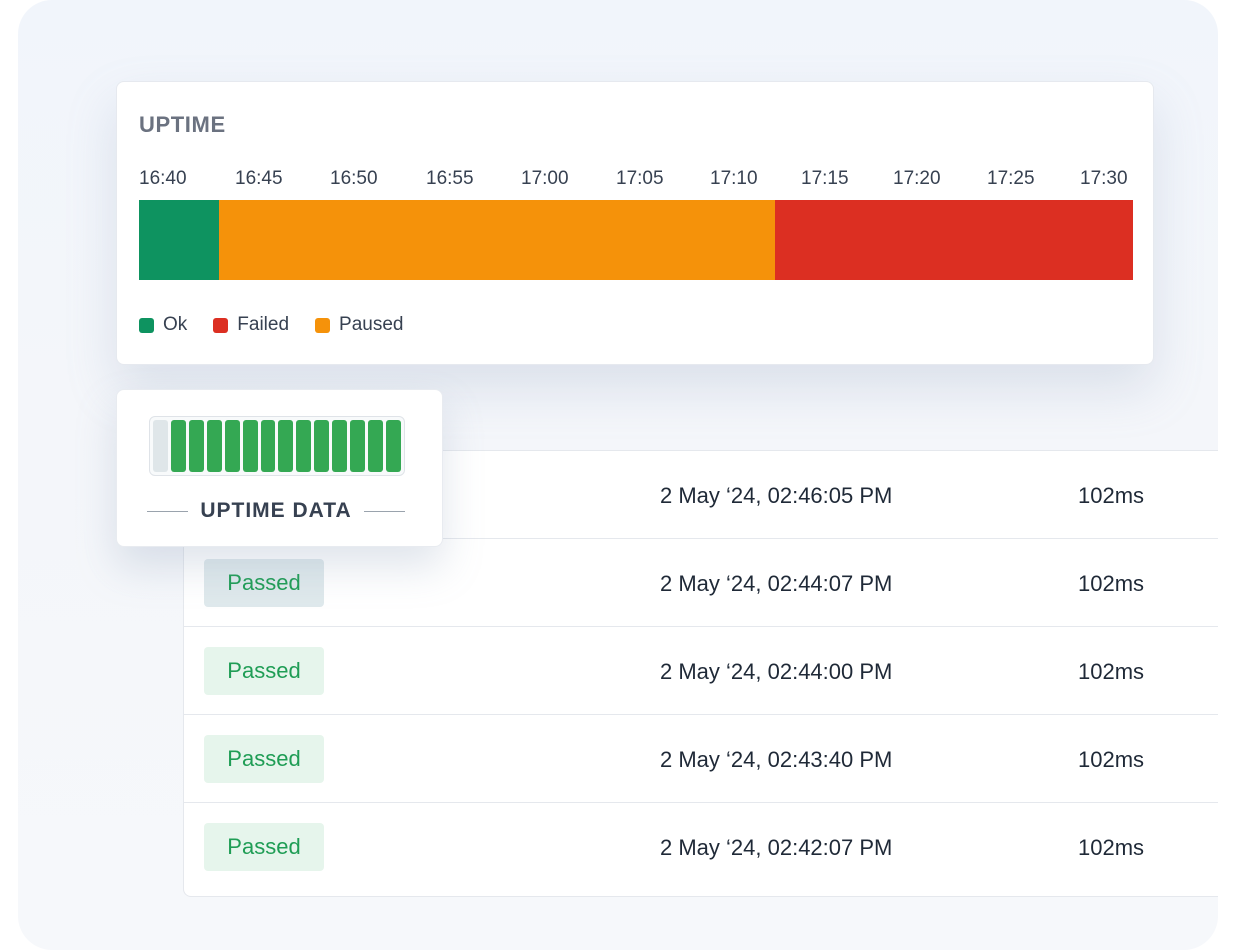 This screenshot has height=952, width=1234. Describe the element at coordinates (776, 495) in the screenshot. I see `check-time: 2 May ‘24, 02:46:05 PM` at that location.